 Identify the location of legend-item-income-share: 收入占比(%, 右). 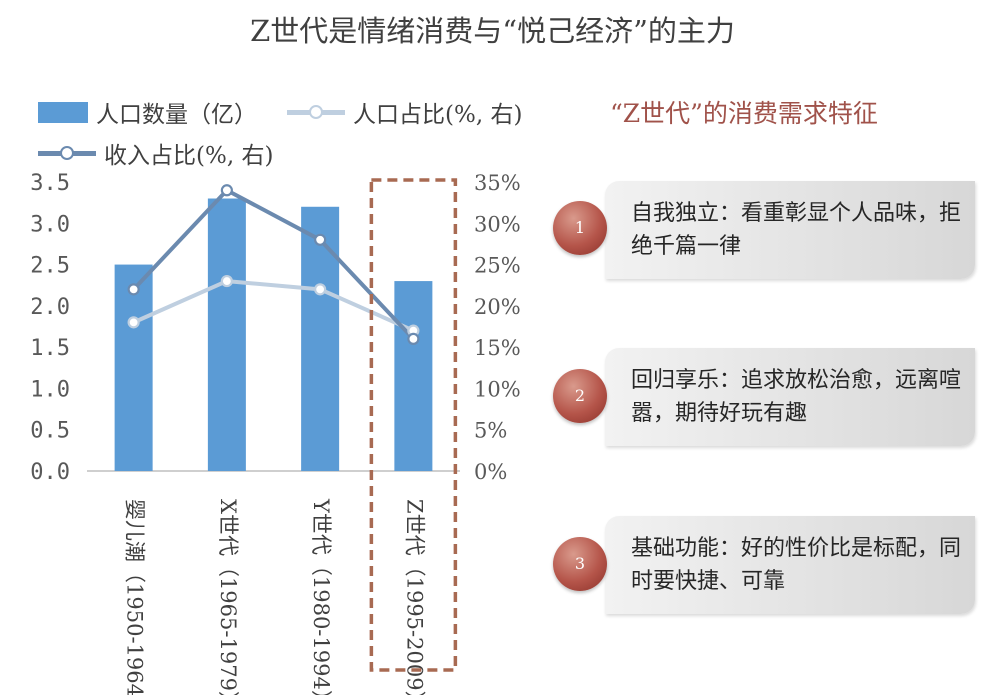
(155, 153).